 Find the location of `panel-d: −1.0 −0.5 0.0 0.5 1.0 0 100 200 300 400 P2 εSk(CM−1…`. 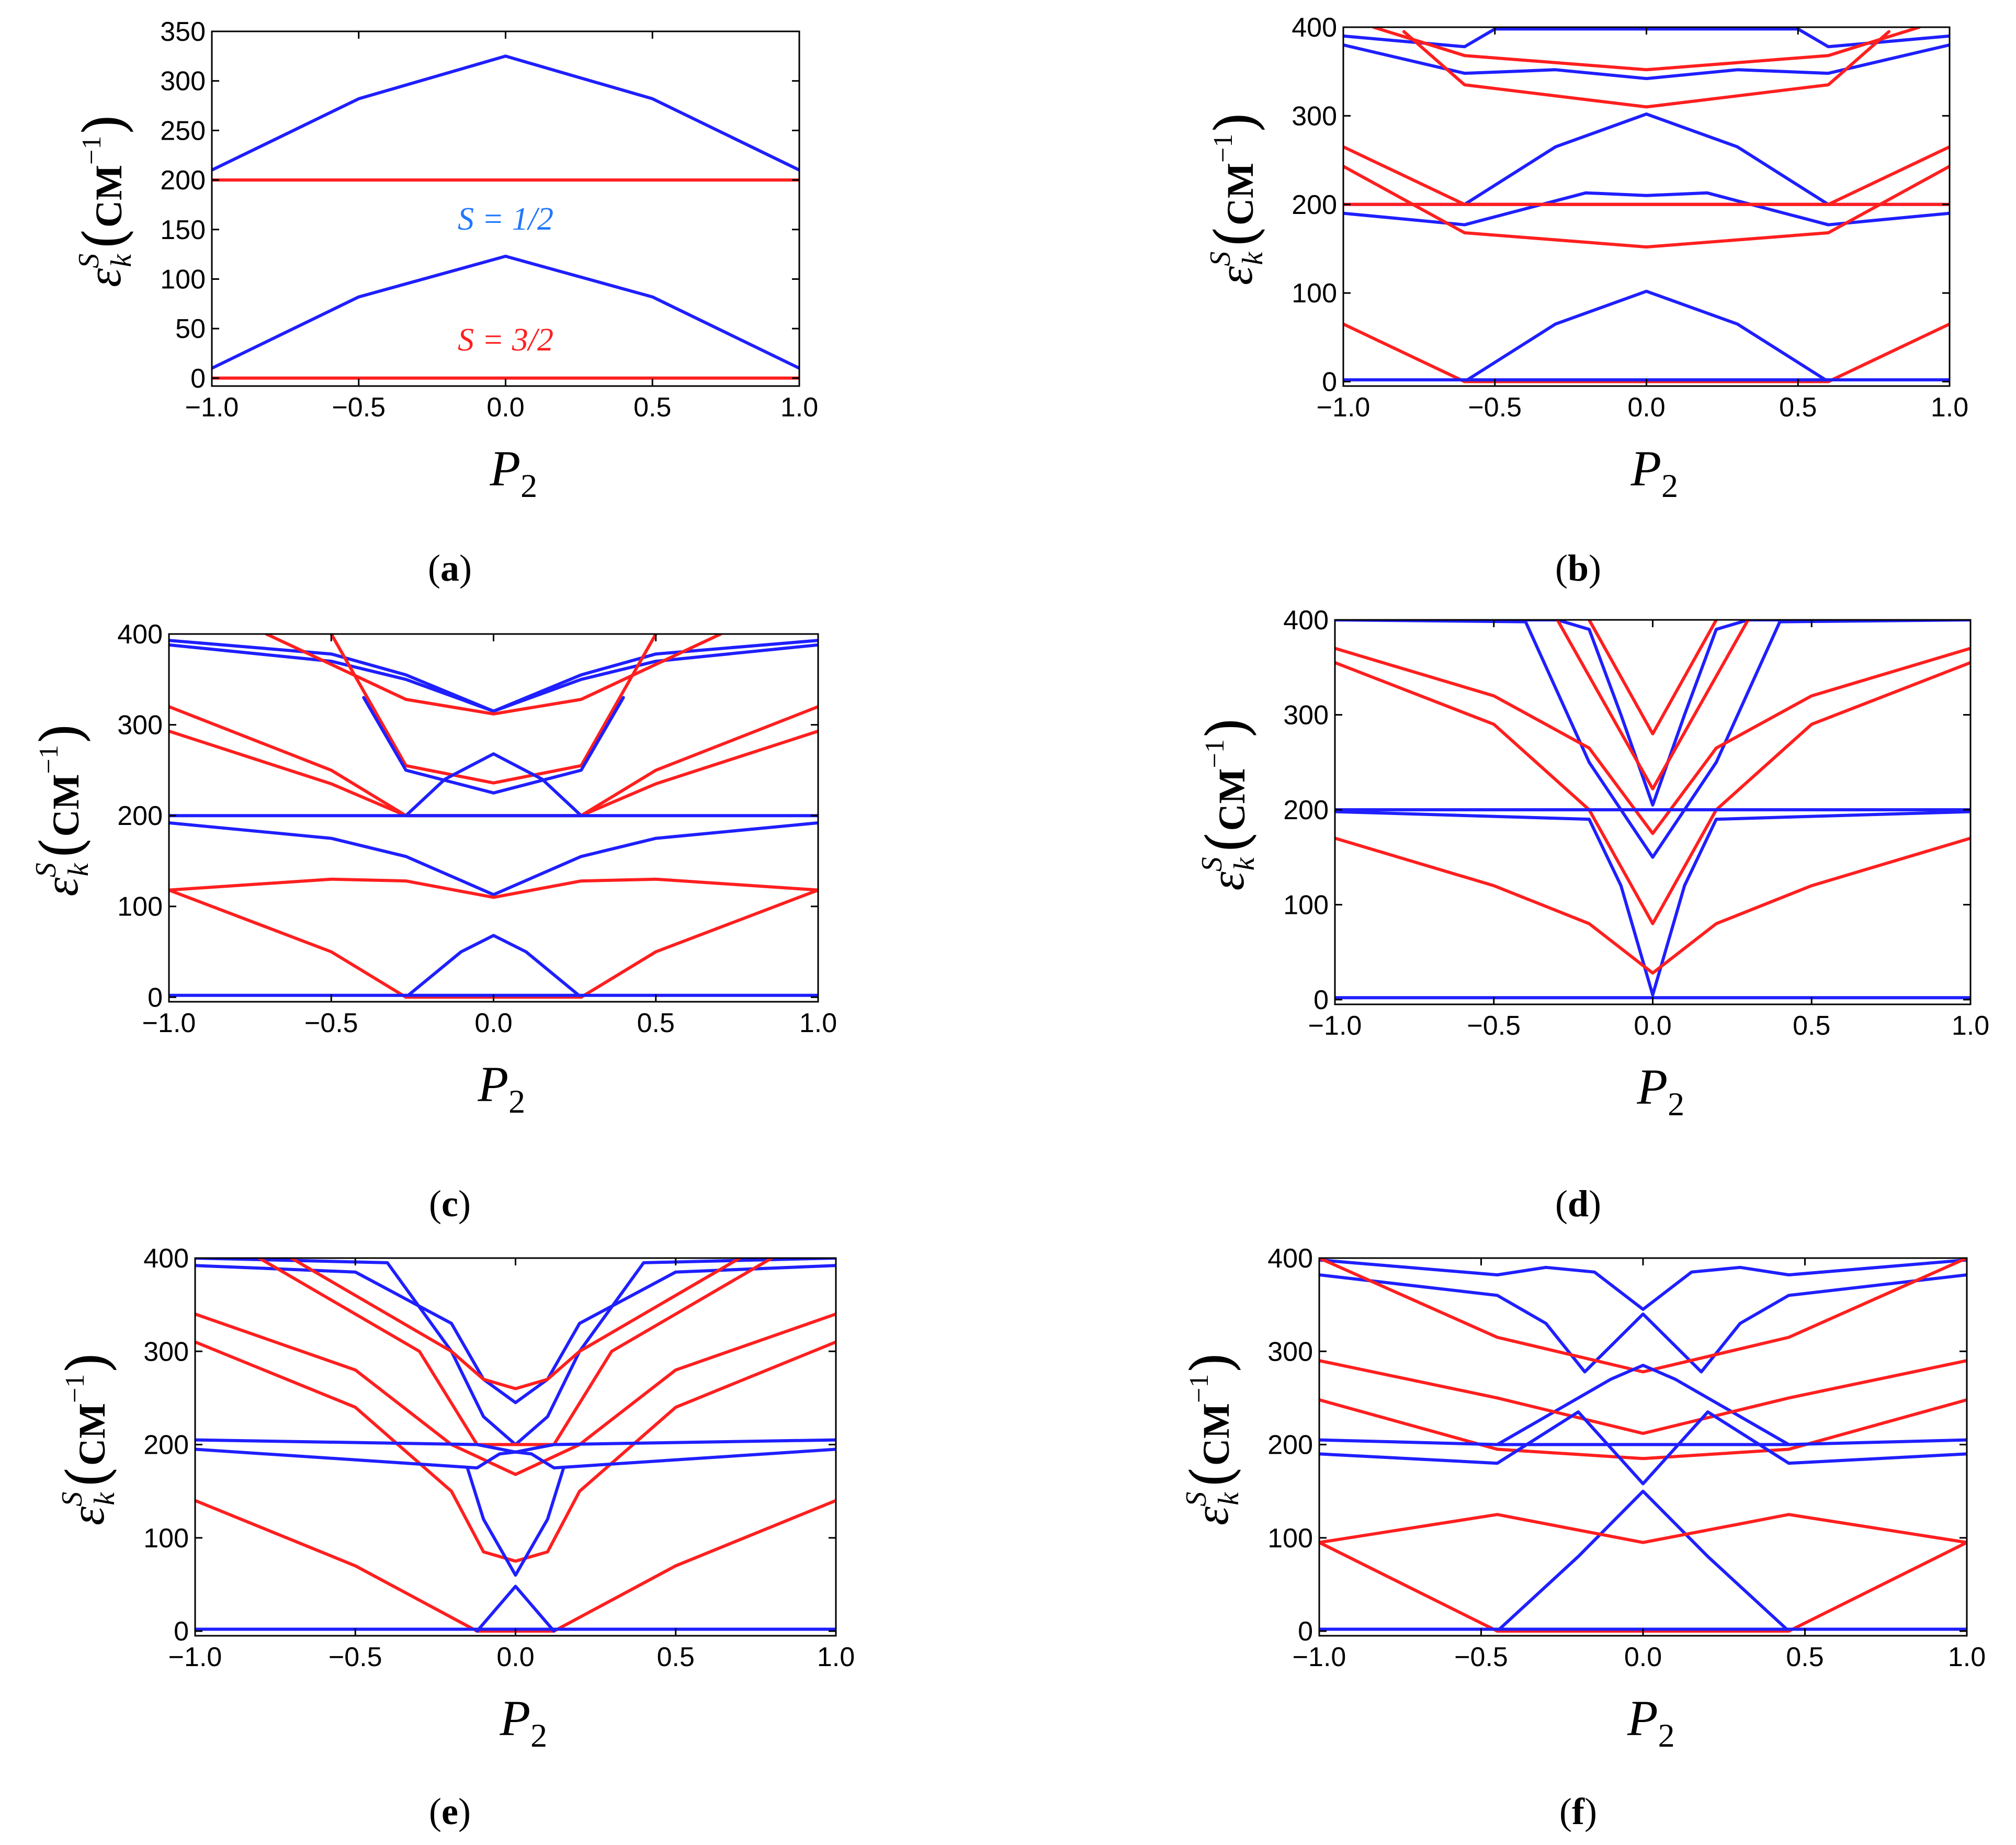

panel-d: −1.0 −0.5 0.0 0.5 1.0 0 100 200 300 400 P2 εSk(CM−1… is located at coordinates (1592, 915).